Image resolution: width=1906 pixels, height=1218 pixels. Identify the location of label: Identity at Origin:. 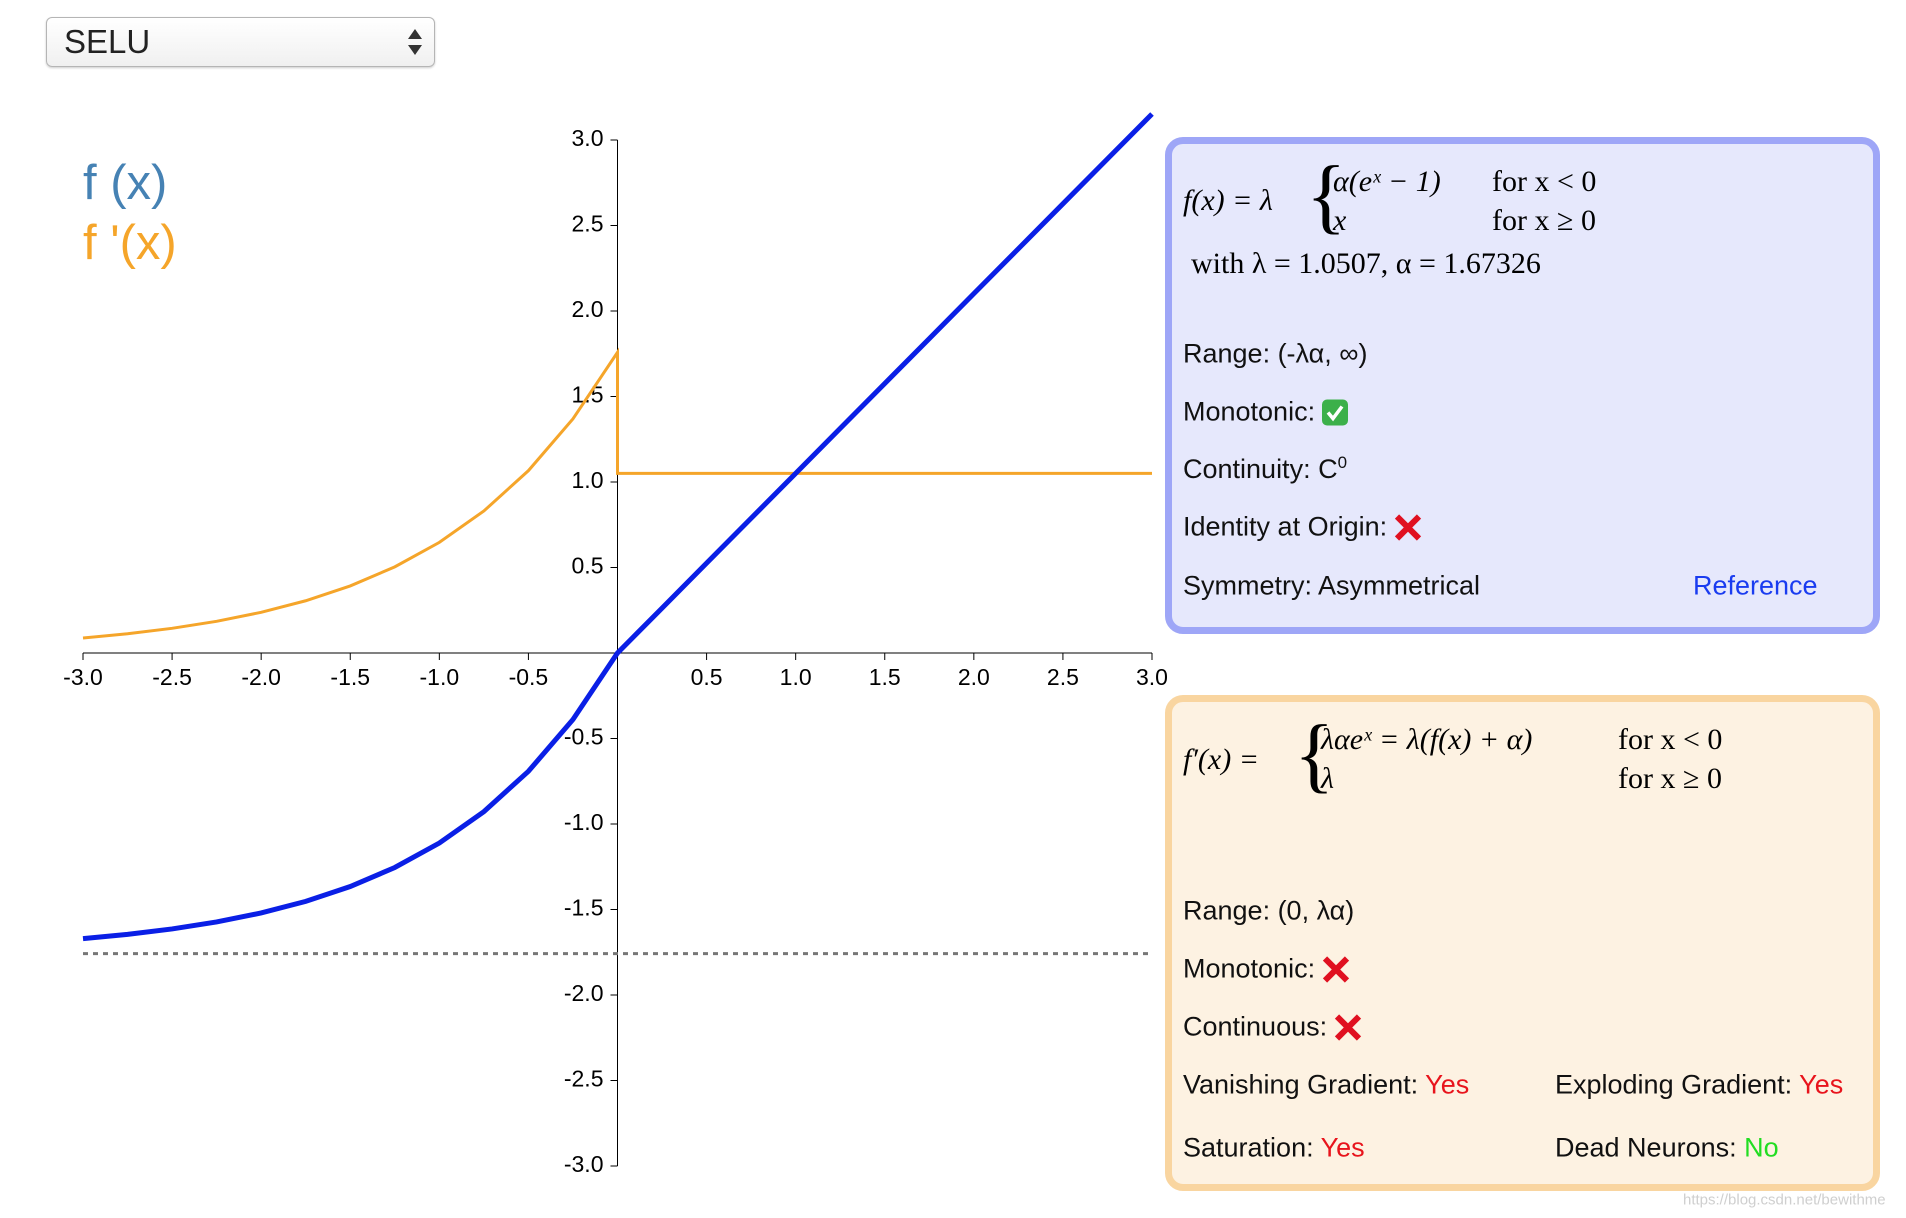
(1285, 526).